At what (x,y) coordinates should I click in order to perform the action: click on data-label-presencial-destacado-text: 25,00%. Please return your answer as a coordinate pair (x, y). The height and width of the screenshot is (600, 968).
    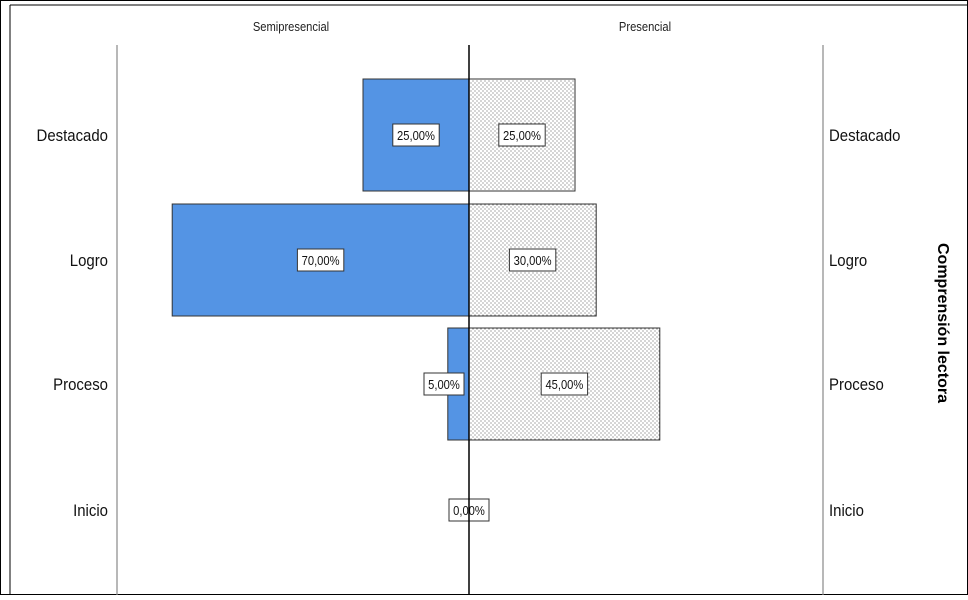
    Looking at the image, I should click on (522, 135).